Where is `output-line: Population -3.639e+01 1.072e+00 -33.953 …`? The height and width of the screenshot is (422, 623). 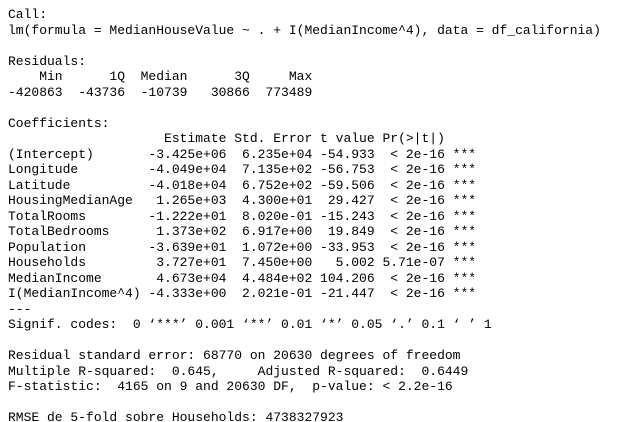 output-line: Population -3.639e+01 1.072e+00 -33.953 … is located at coordinates (242, 247).